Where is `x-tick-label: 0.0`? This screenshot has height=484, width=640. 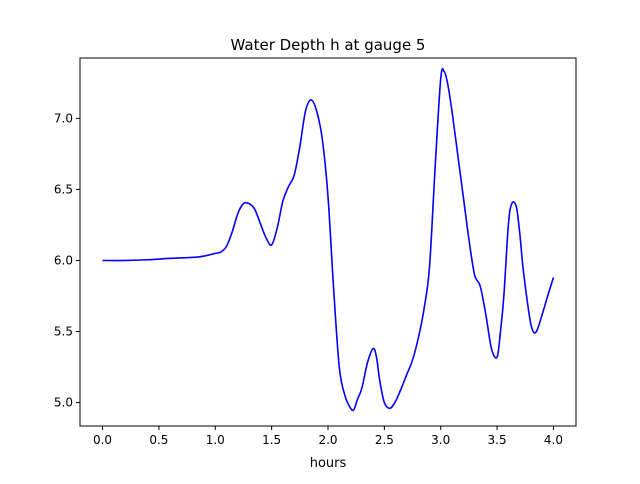
x-tick-label: 0.0 is located at coordinates (102, 440).